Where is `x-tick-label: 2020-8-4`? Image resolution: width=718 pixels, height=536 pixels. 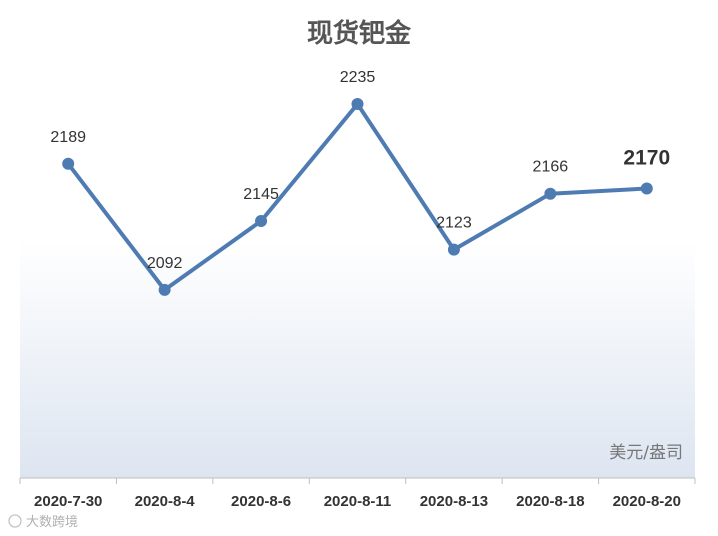 x-tick-label: 2020-8-4 is located at coordinates (165, 501).